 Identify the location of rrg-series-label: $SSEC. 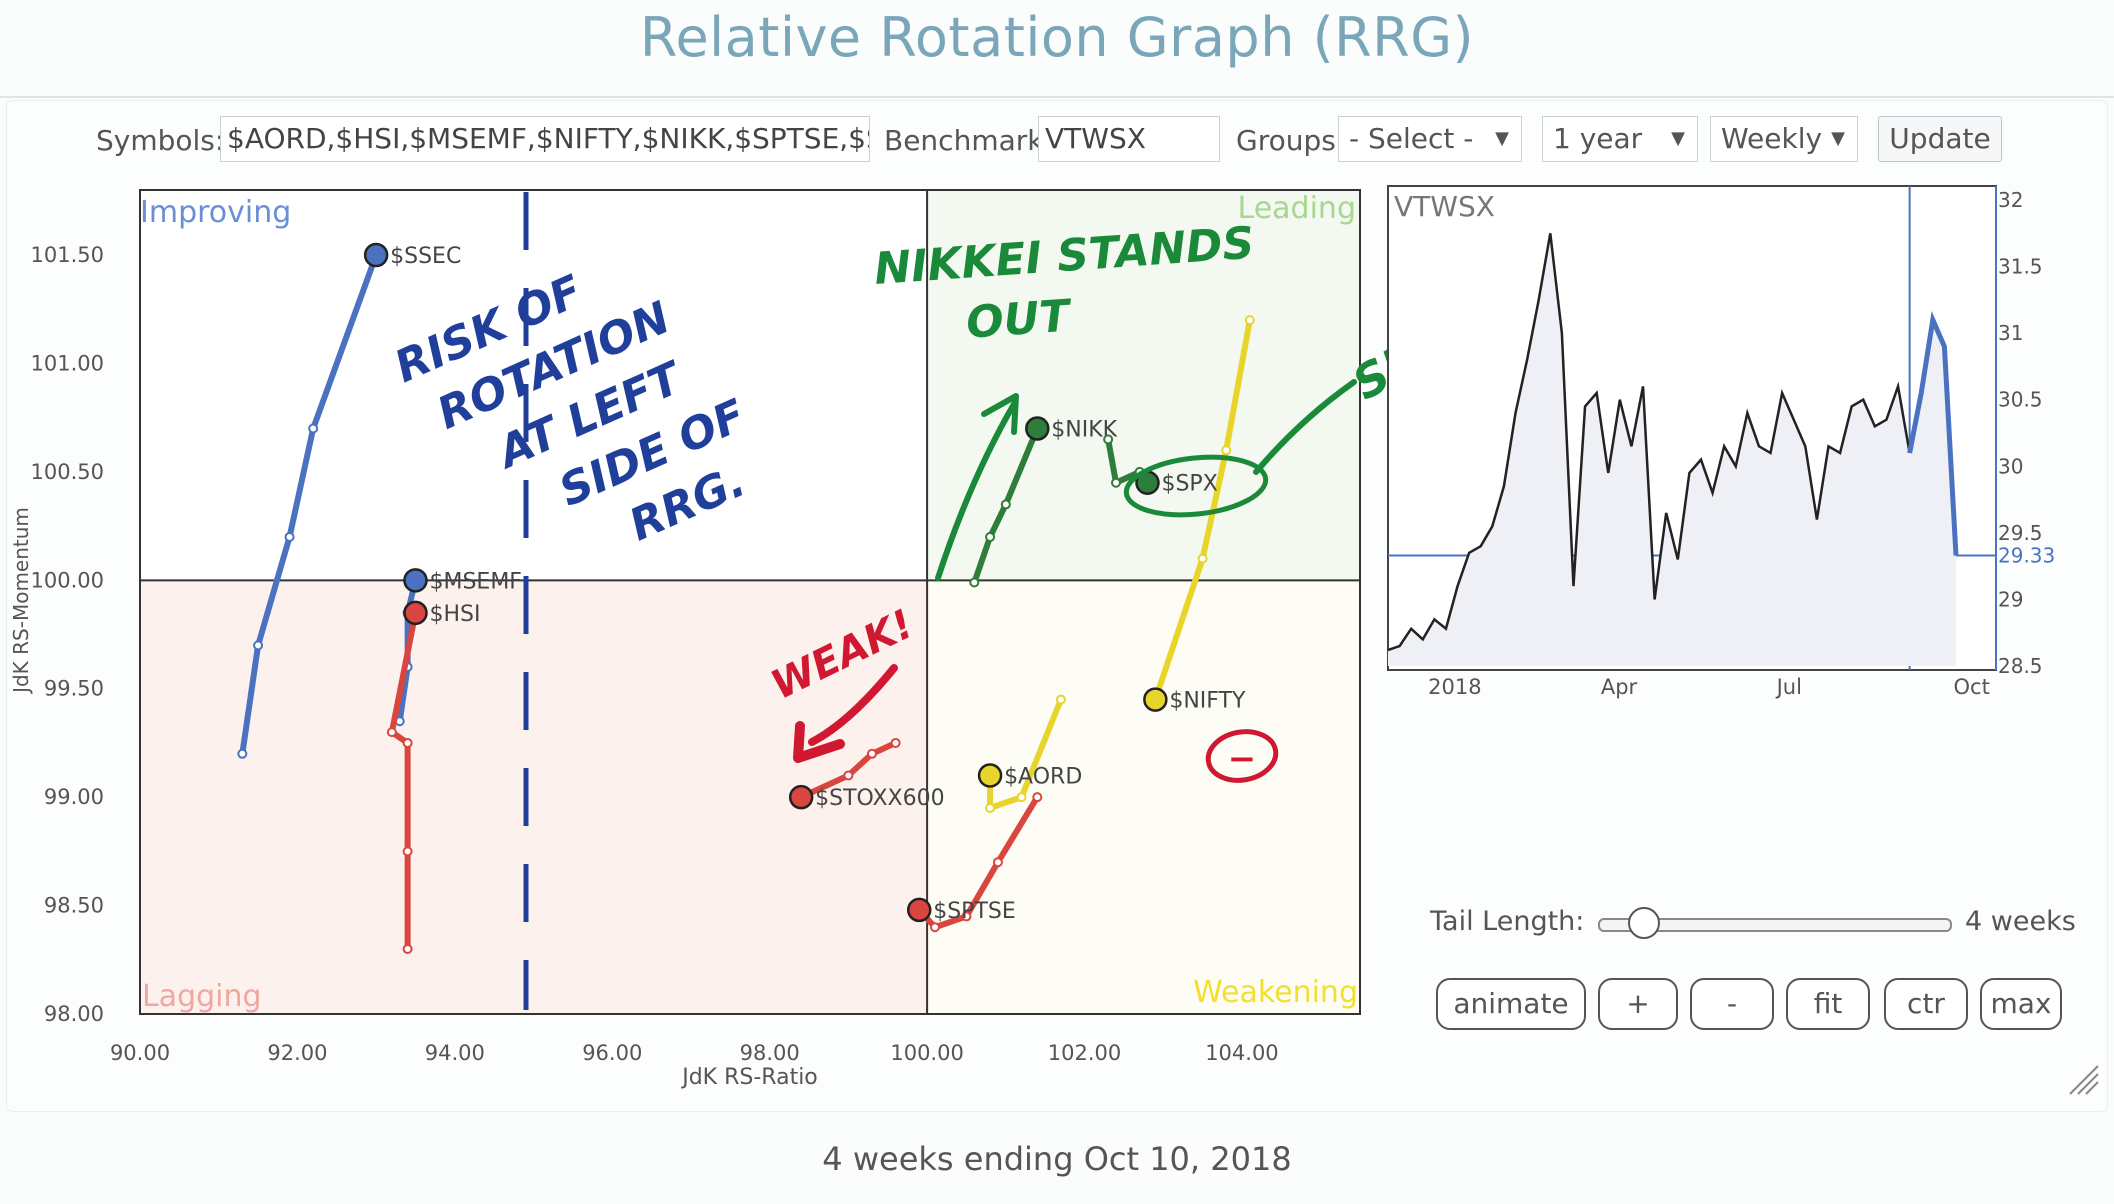
(425, 256).